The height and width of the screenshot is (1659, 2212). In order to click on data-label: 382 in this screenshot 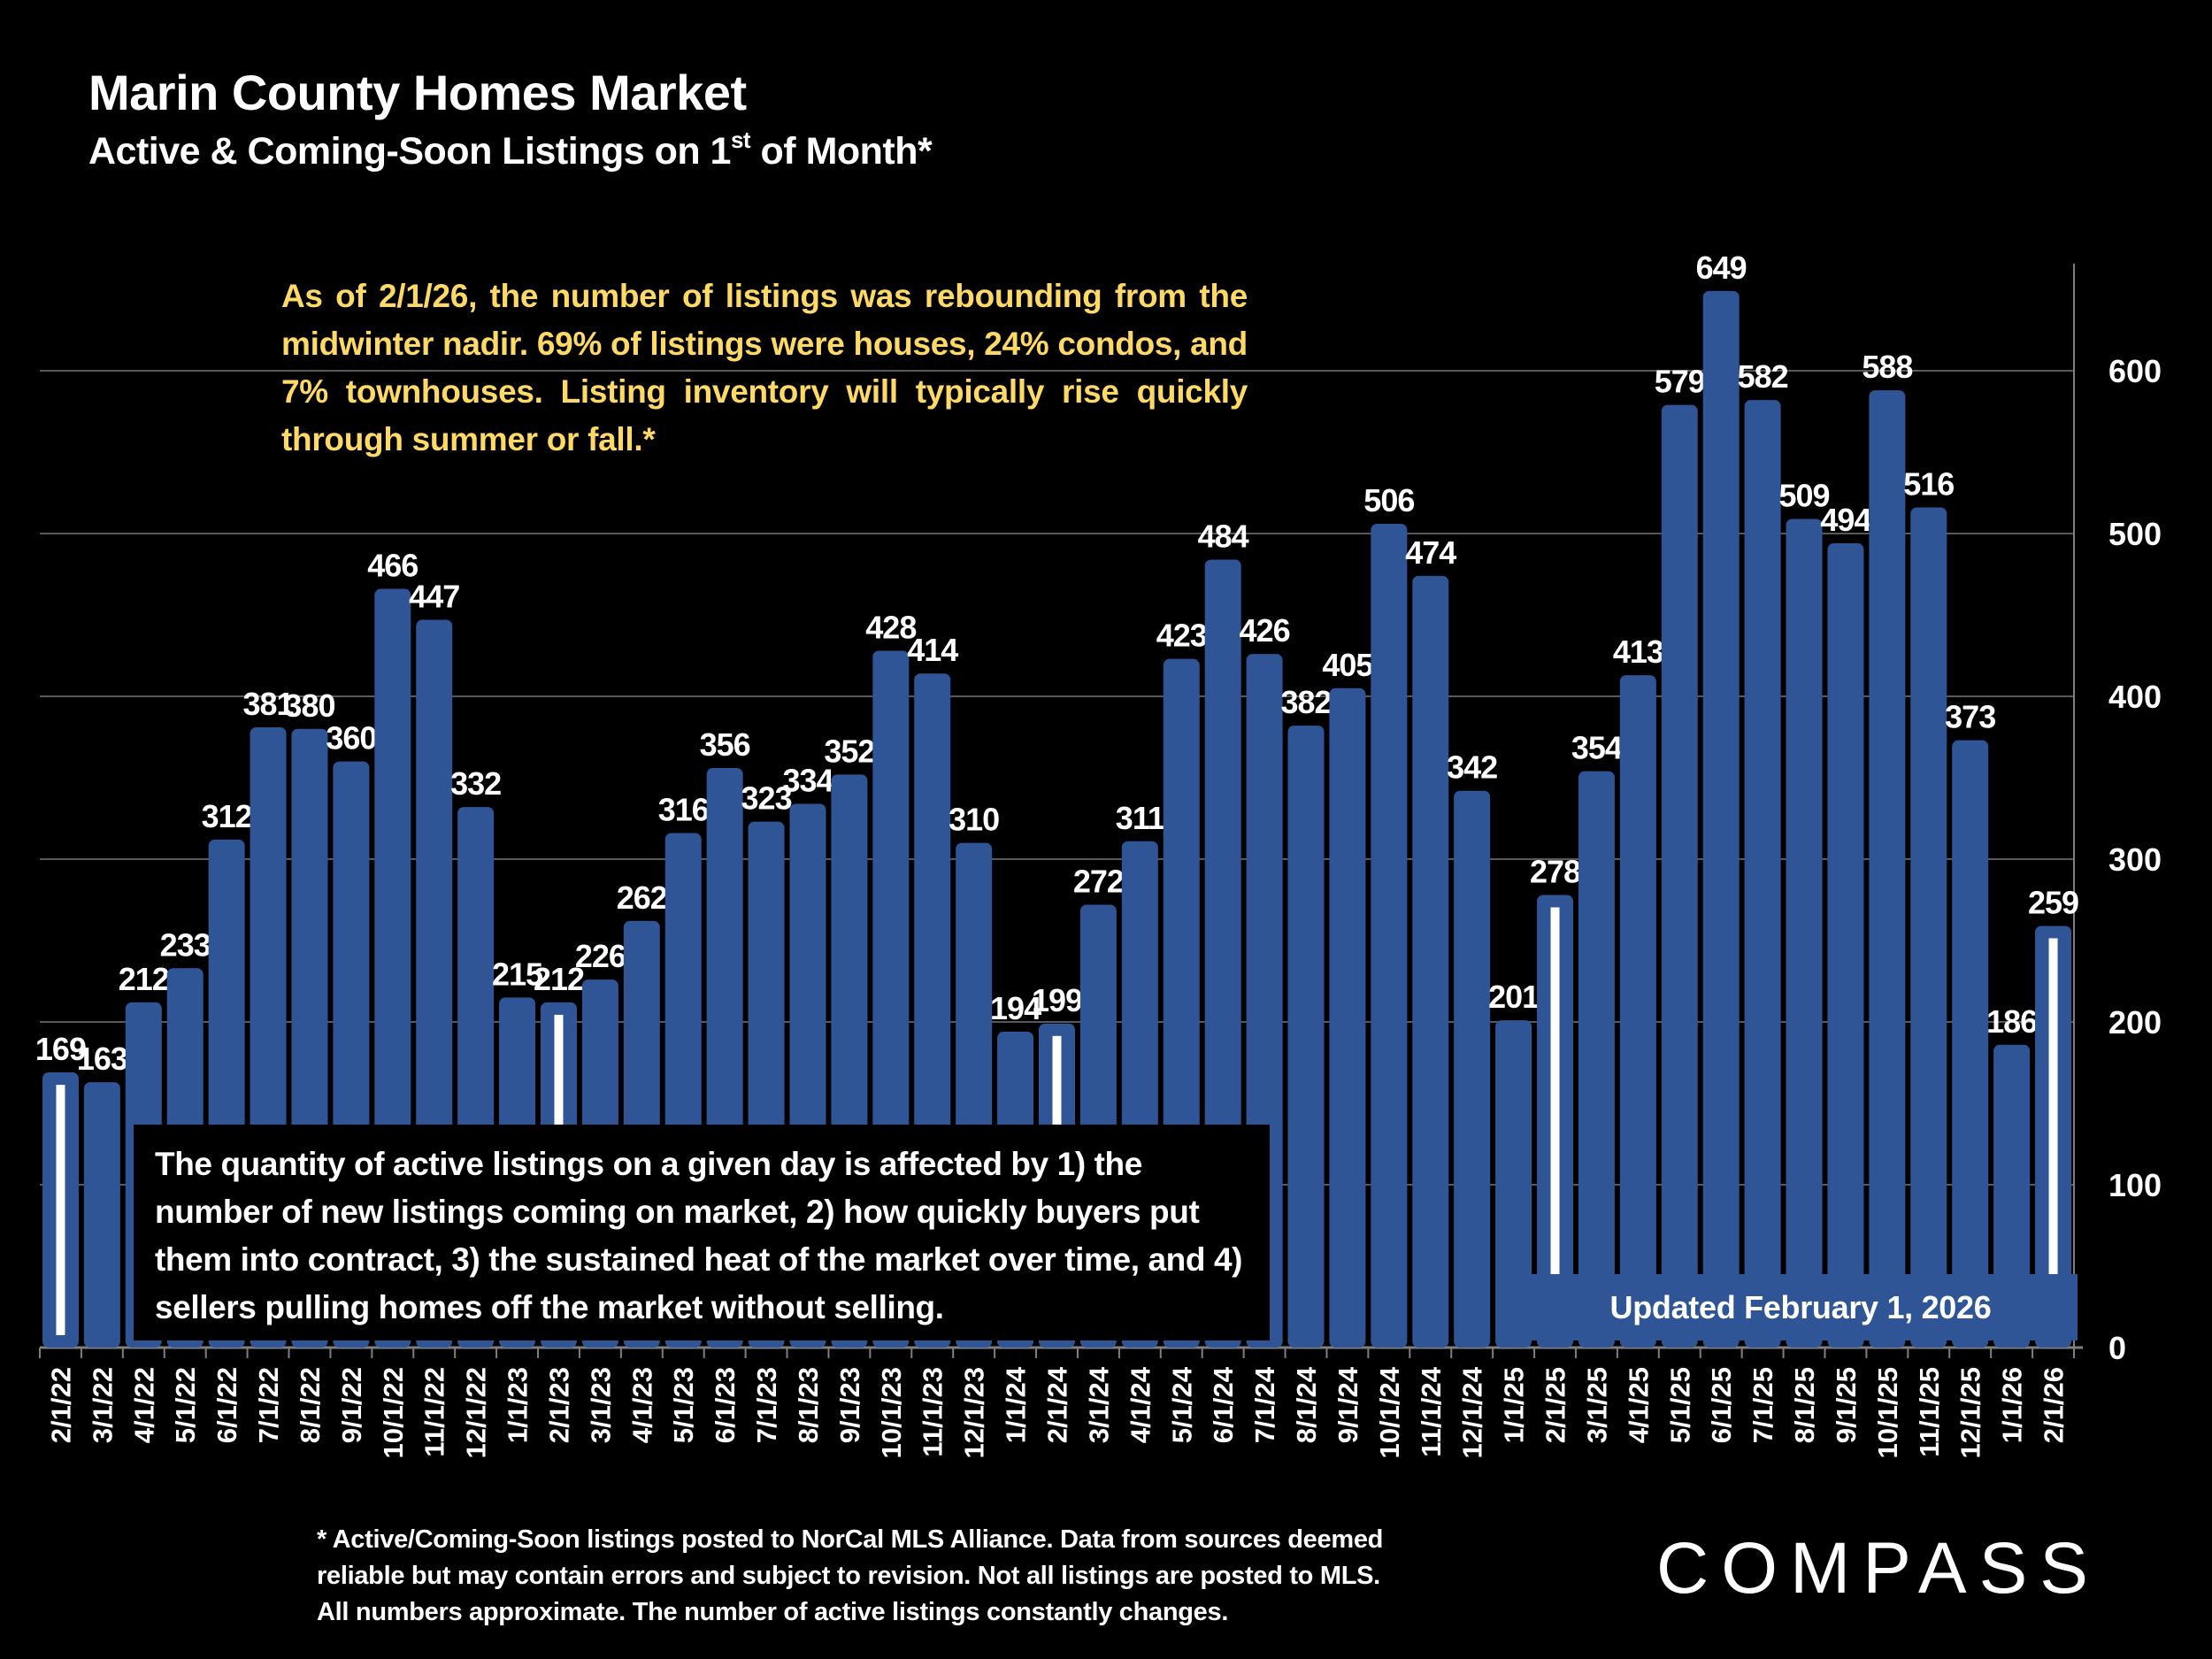, I will do `click(1305, 702)`.